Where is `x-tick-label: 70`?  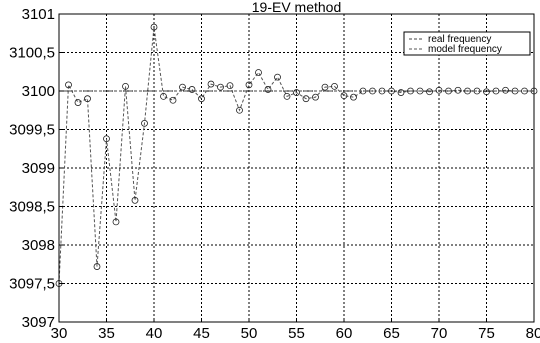 x-tick-label: 70 is located at coordinates (439, 333).